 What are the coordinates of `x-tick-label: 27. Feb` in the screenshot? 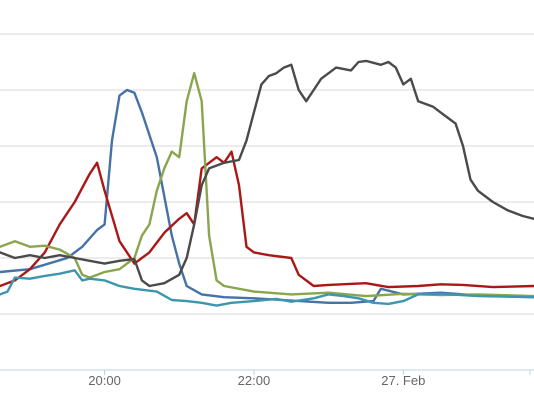 It's located at (403, 380).